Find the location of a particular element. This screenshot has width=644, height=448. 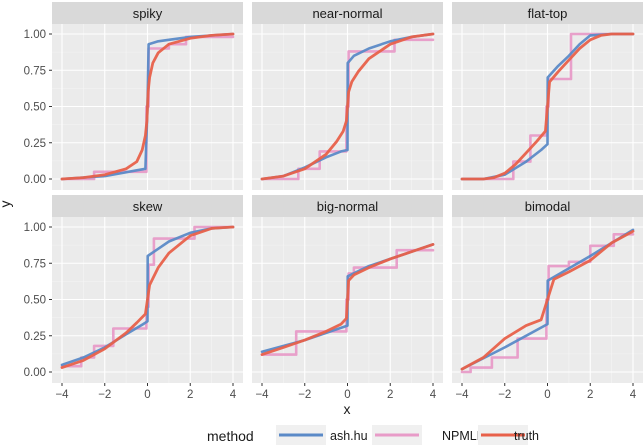

facet-strip-label: flat-top is located at coordinates (548, 13).